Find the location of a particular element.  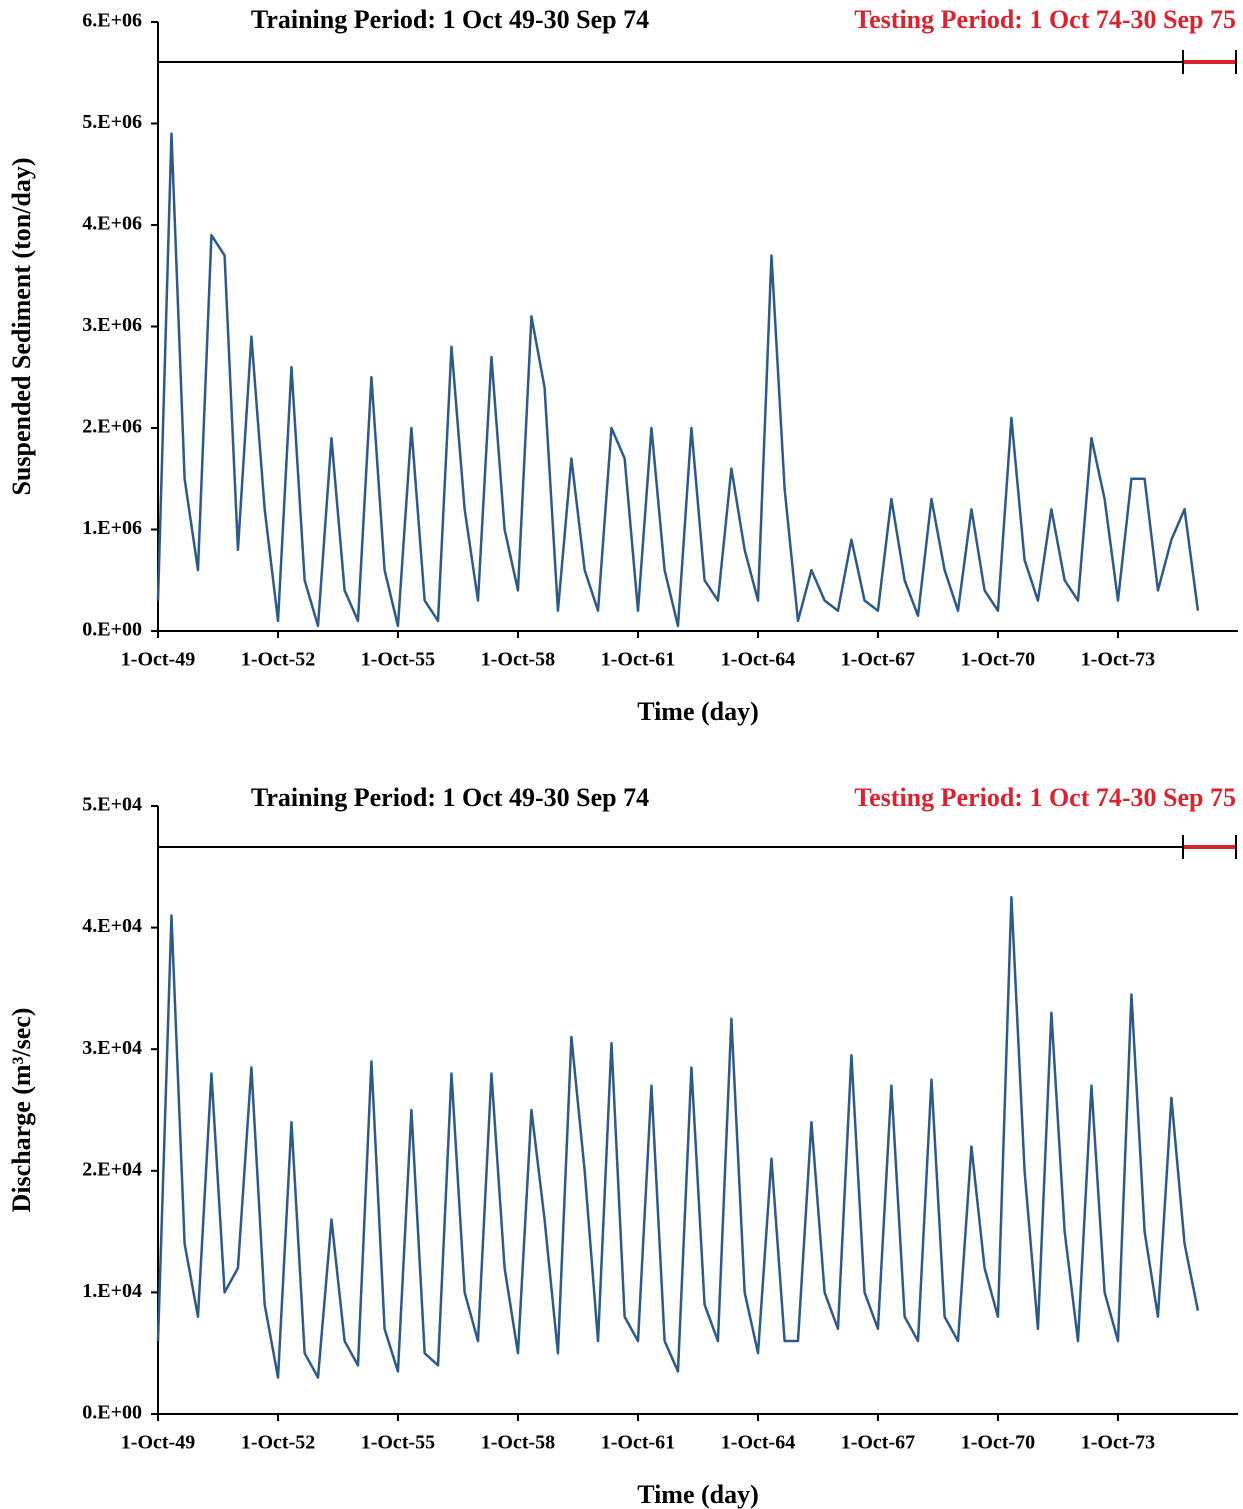

y-tick-label: 3.E+06 is located at coordinates (112, 325).